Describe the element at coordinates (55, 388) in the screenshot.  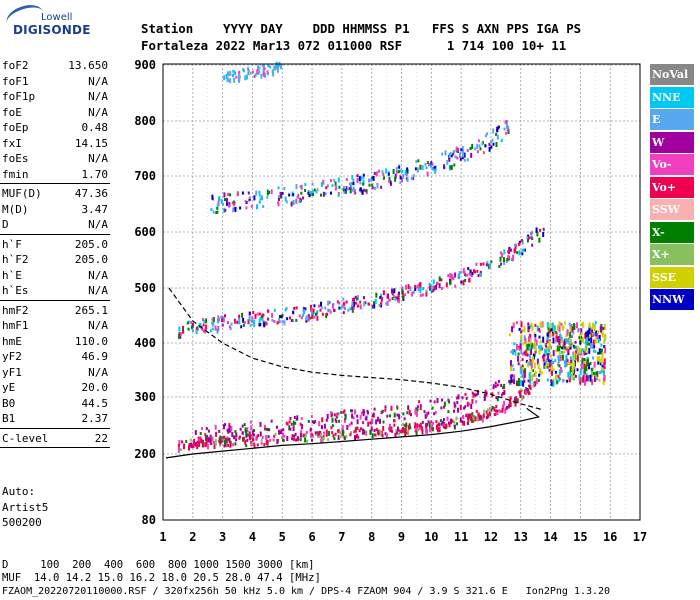
I see `param-row: yE 20.0` at that location.